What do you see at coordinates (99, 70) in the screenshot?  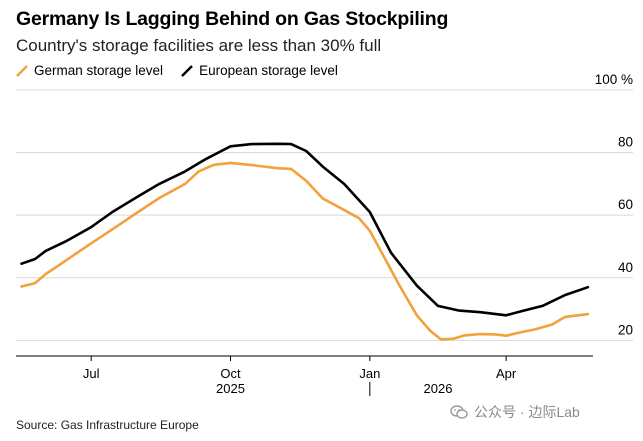 I see `legend-label-german: German storage level` at bounding box center [99, 70].